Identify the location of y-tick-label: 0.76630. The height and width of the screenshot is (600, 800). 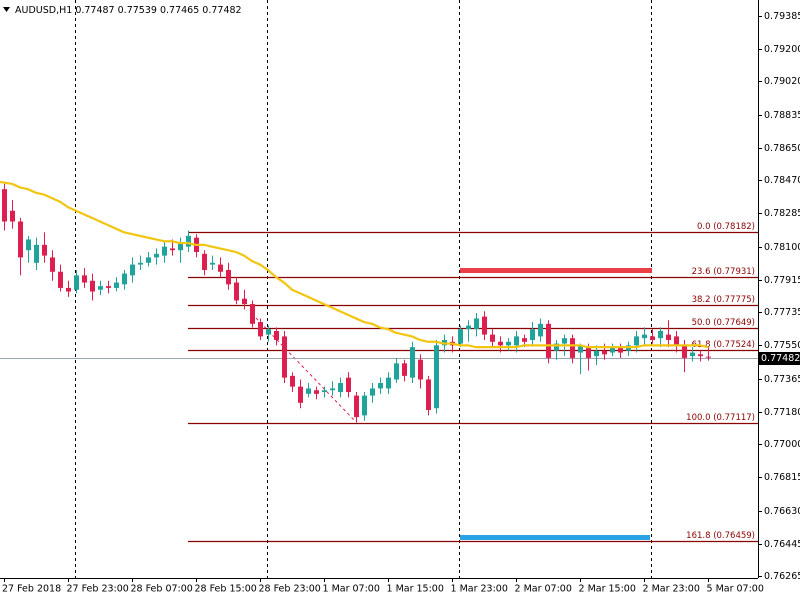
(782, 511).